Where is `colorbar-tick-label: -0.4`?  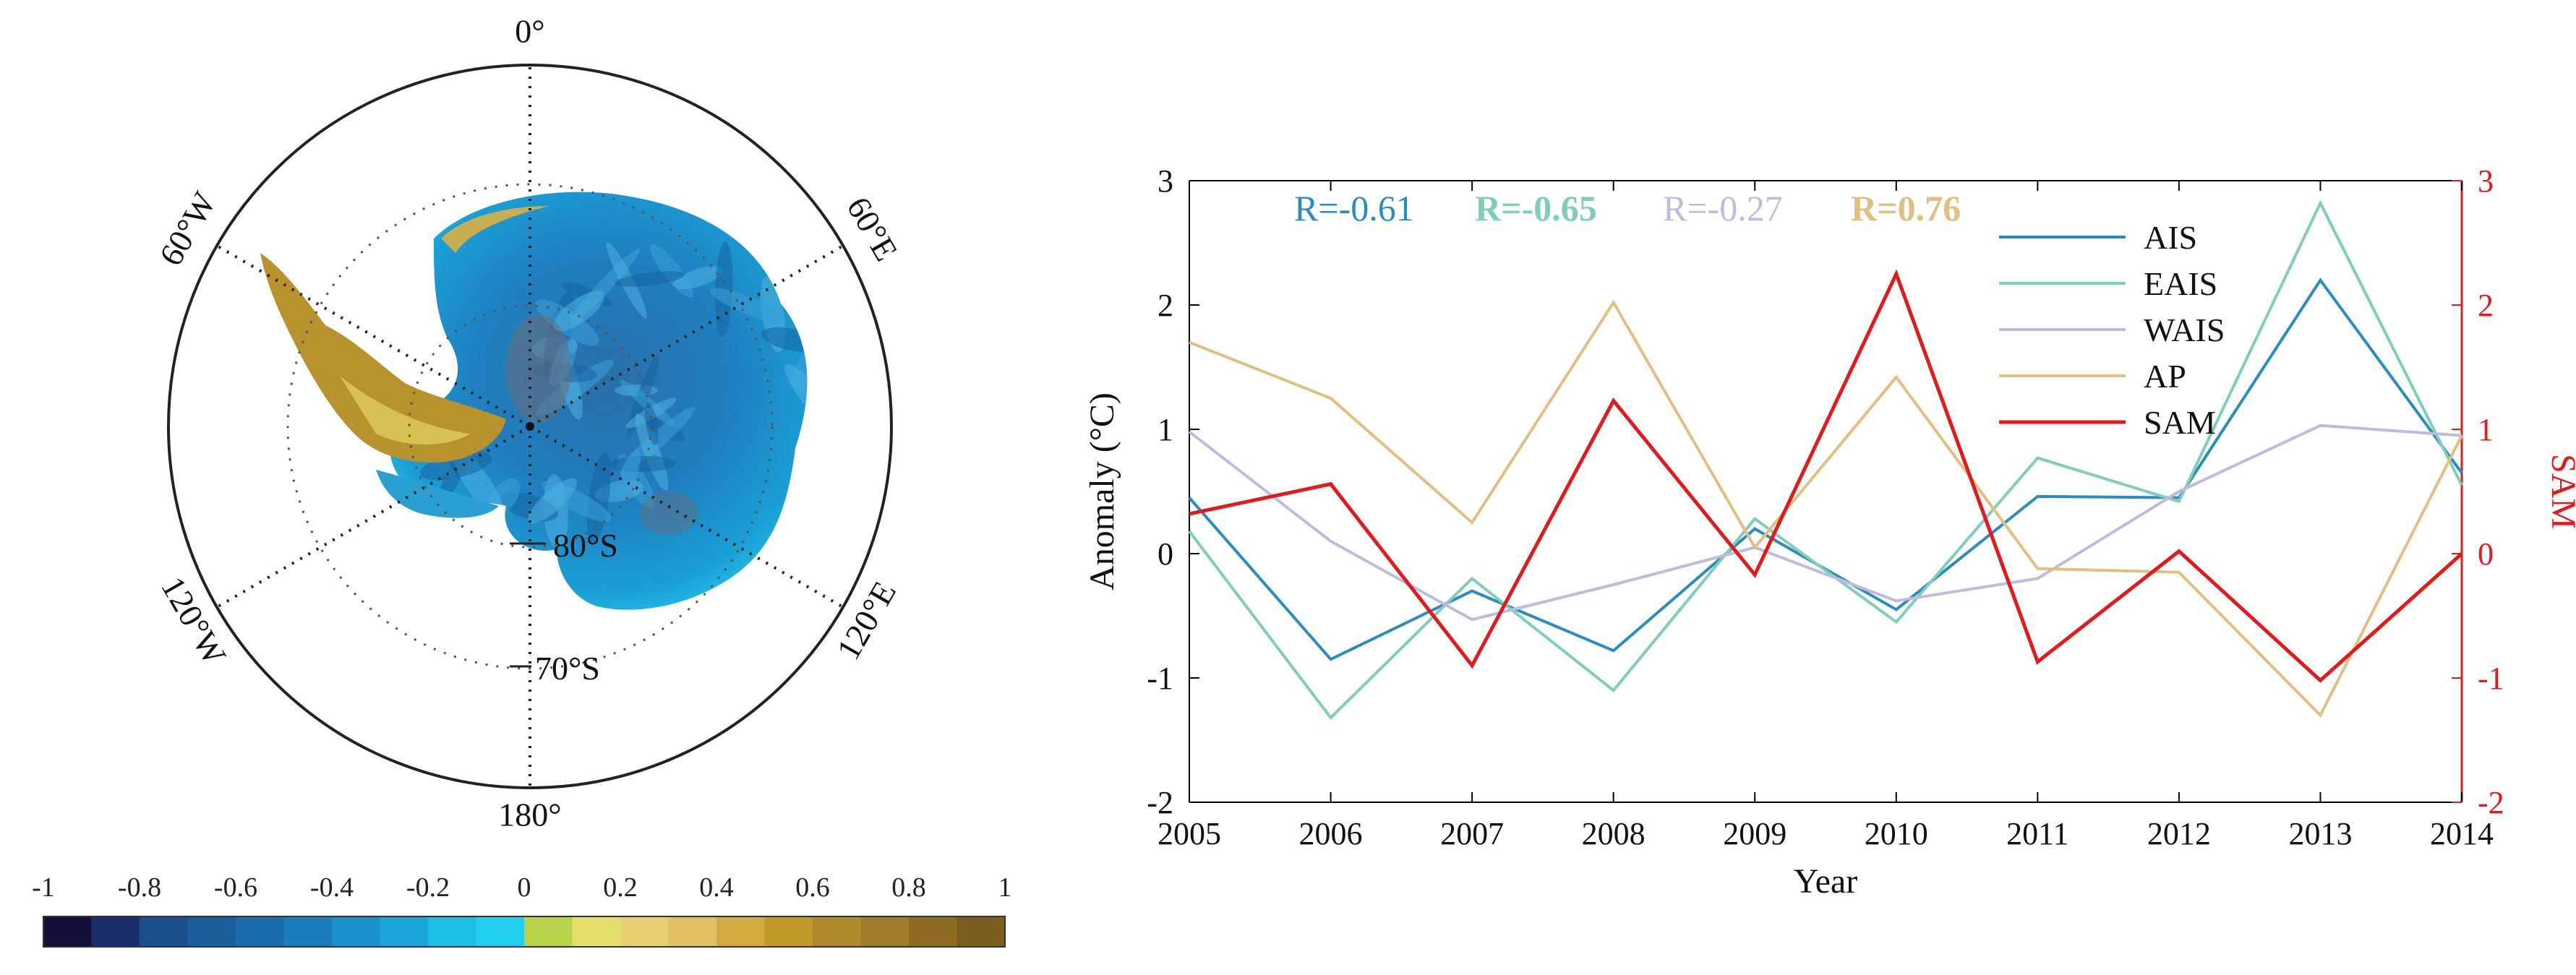 colorbar-tick-label: -0.4 is located at coordinates (332, 887).